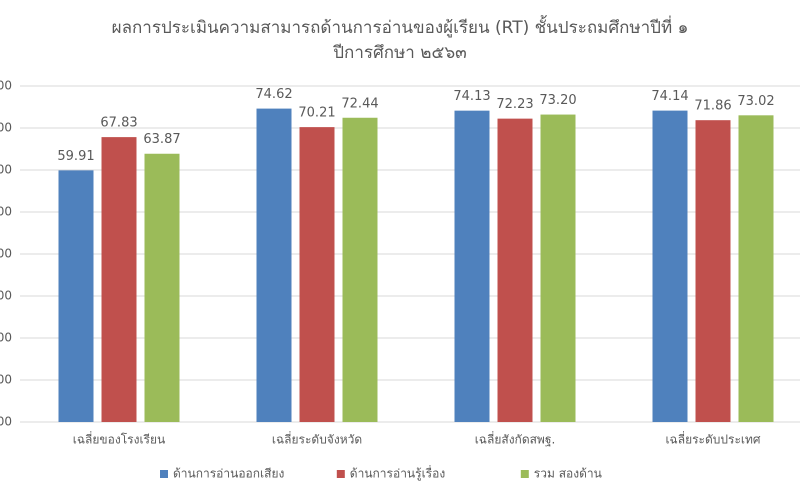 This screenshot has width=800, height=500. I want to click on legend-label: รวม สองด้าน, so click(568, 474).